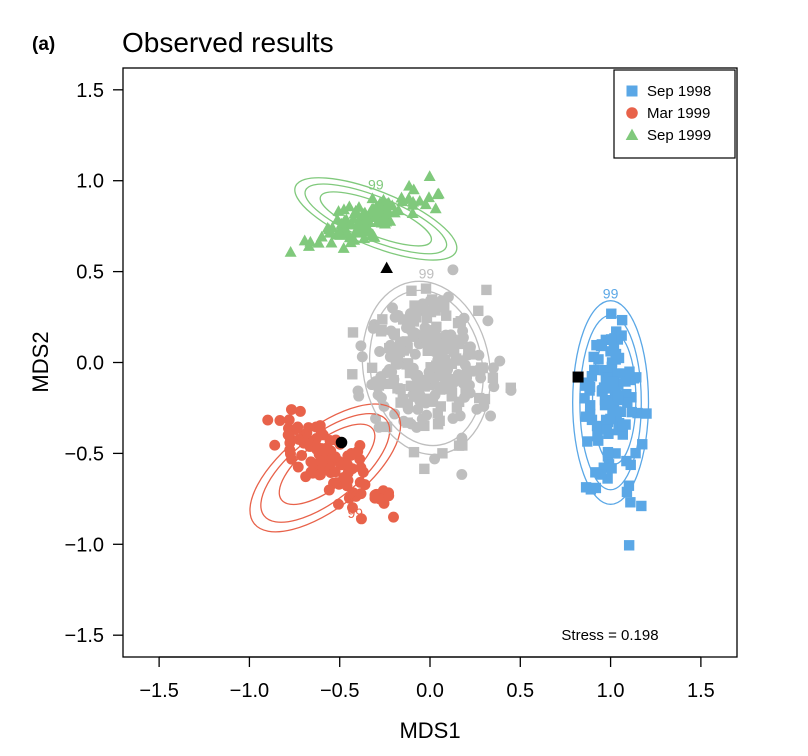 The image size is (808, 756). I want to click on x-axis-label: MDS1, so click(429, 730).